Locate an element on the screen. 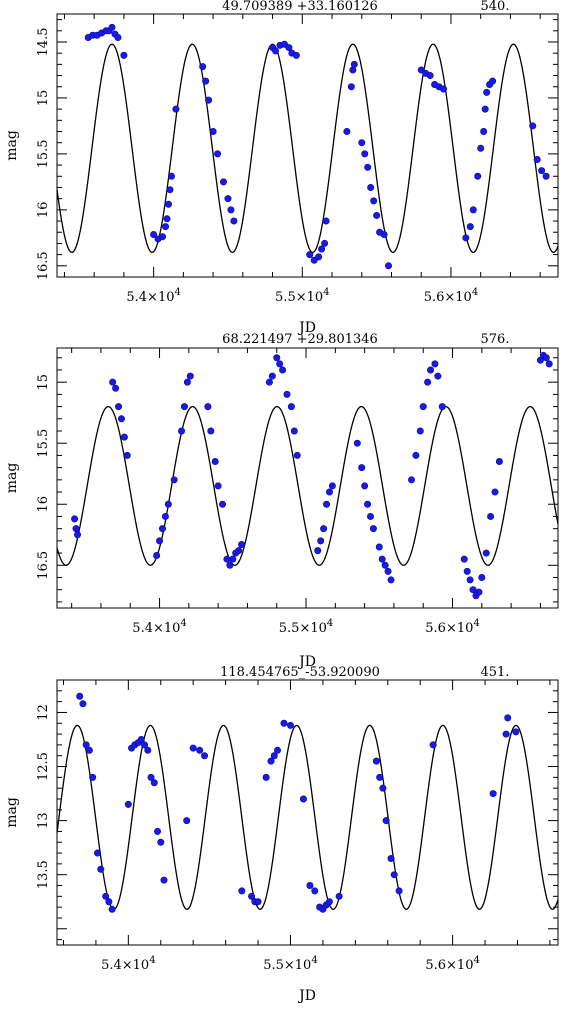 This screenshot has height=1014, width=570. x-axis-label: JD is located at coordinates (306, 996).